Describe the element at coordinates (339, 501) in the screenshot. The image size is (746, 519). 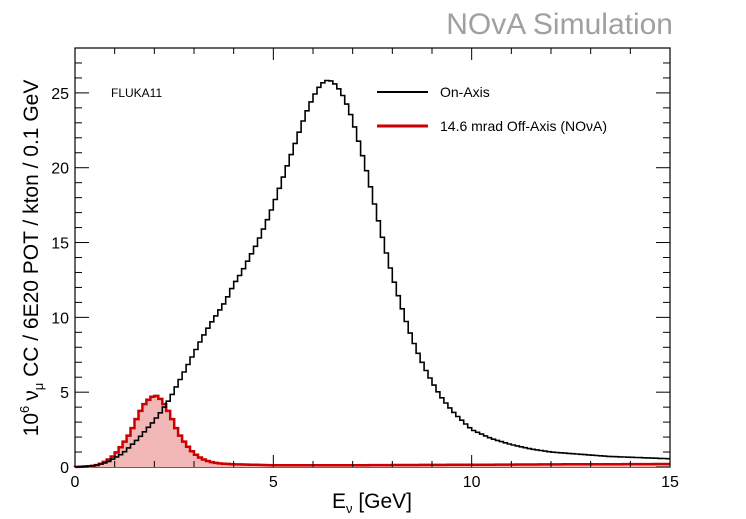
I see `x-axis-label-main: E` at that location.